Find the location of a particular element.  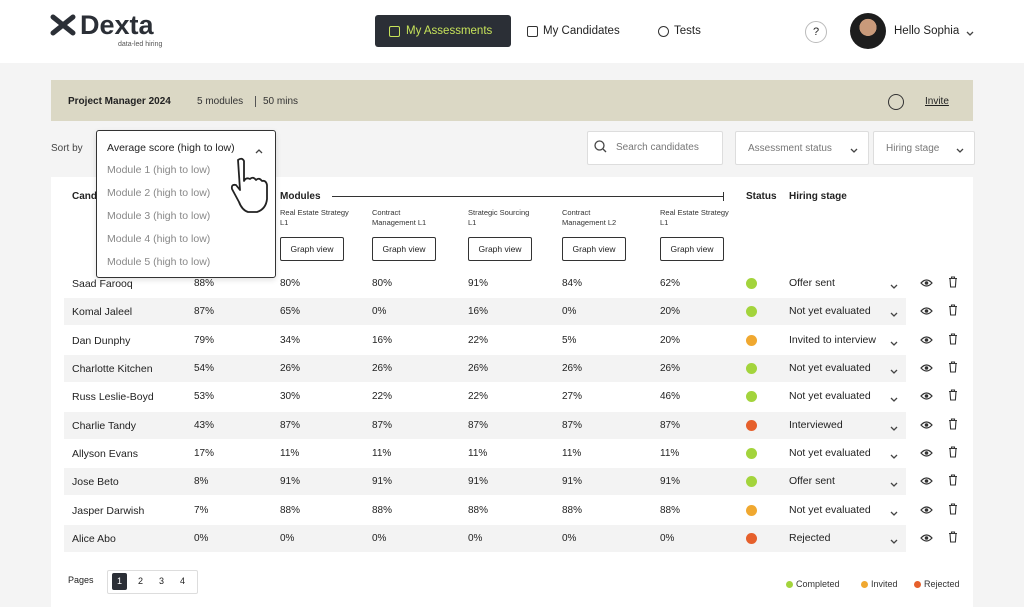

page-button: 3 is located at coordinates (161, 581).